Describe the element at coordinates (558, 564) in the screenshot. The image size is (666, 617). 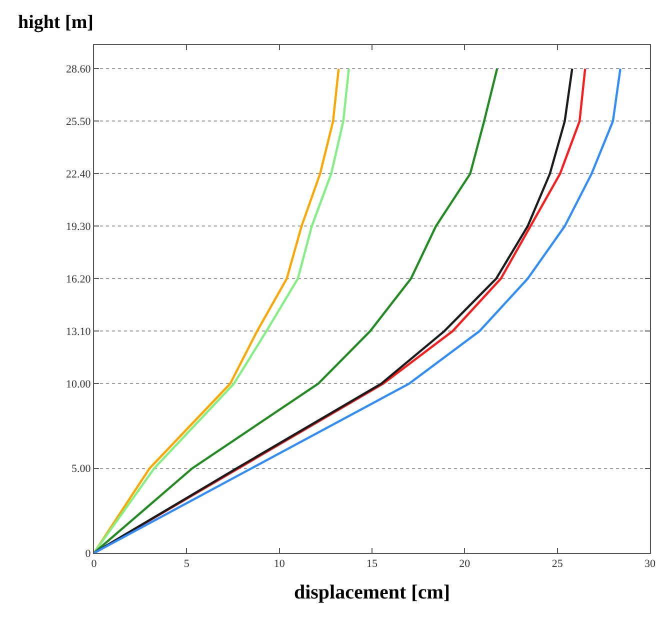
I see `x-tick-label: 25` at that location.